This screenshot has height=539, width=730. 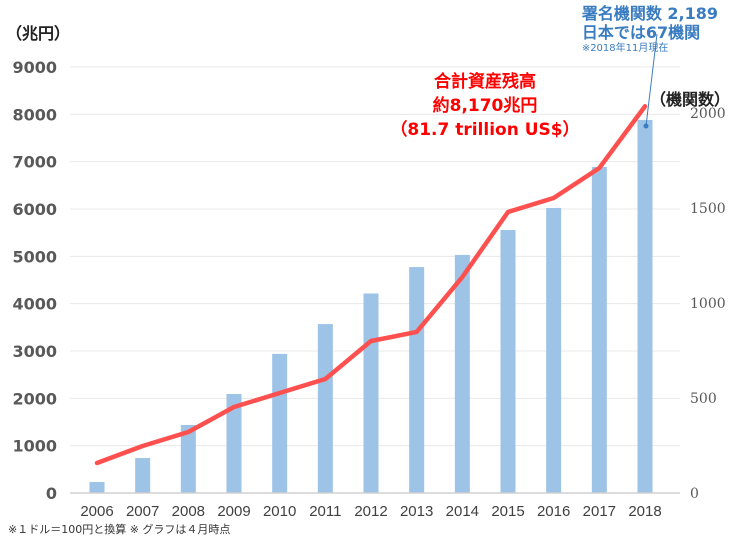 I want to click on x-tick-label: 2014, so click(x=462, y=511).